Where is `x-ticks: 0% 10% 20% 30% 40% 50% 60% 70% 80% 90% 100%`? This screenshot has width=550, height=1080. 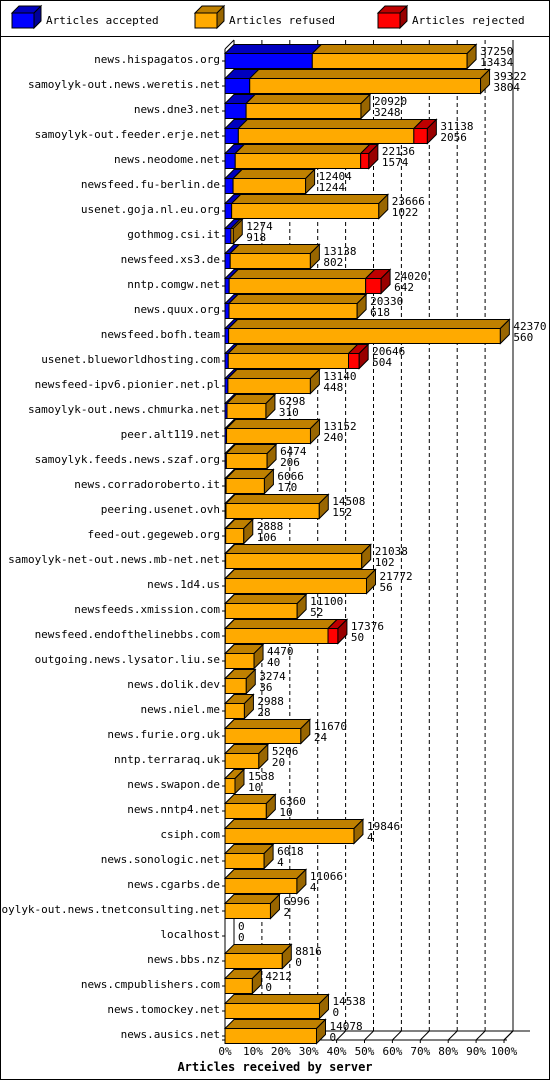 x-ticks: 0% 10% 20% 30% 40% 50% 60% 70% 80% 90% 100% is located at coordinates (368, 1049).